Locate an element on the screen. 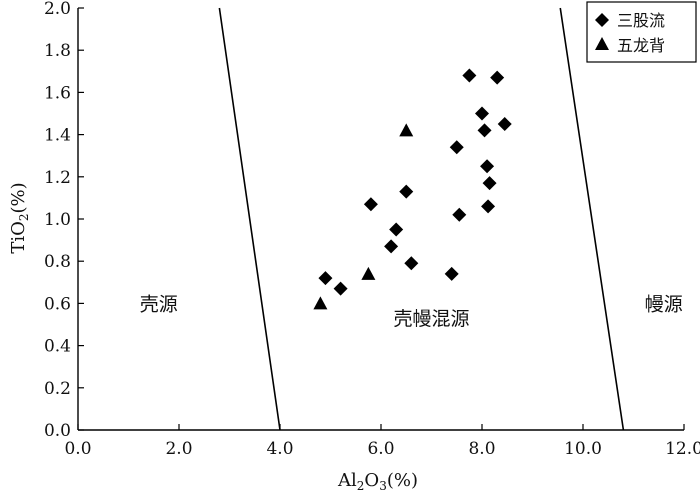  legend-box is located at coordinates (641, 32).